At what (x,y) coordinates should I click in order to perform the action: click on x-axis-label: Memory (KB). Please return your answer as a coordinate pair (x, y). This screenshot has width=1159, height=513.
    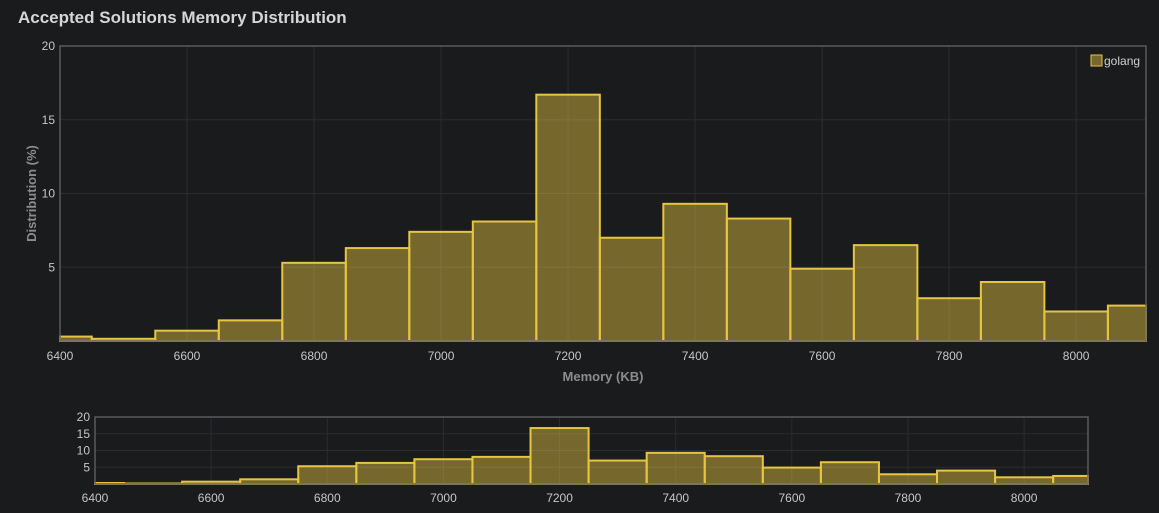
    Looking at the image, I should click on (603, 376).